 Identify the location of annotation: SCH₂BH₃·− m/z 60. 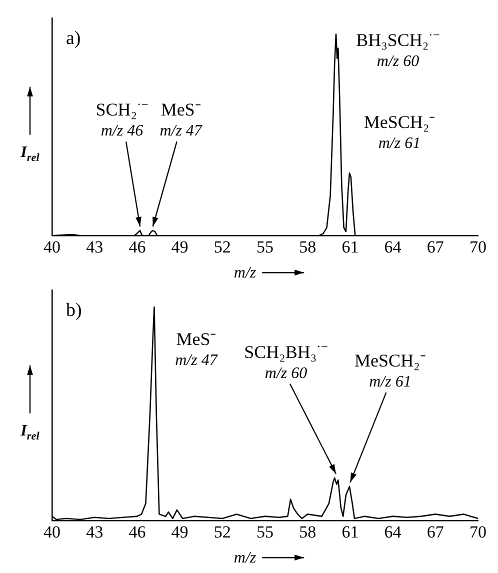
(286, 361).